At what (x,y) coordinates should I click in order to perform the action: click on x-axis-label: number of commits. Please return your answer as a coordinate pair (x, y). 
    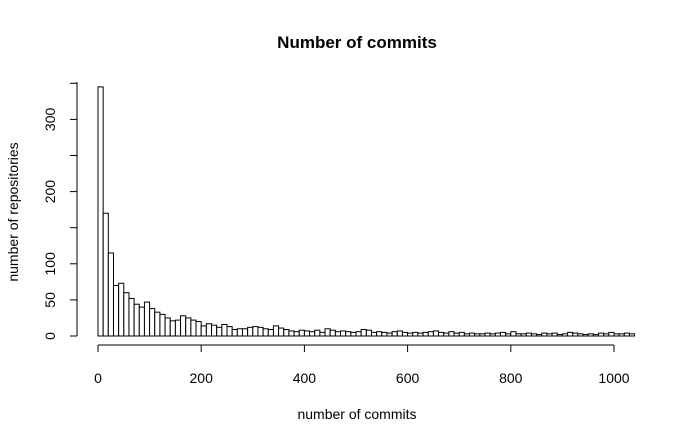
    Looking at the image, I should click on (356, 414).